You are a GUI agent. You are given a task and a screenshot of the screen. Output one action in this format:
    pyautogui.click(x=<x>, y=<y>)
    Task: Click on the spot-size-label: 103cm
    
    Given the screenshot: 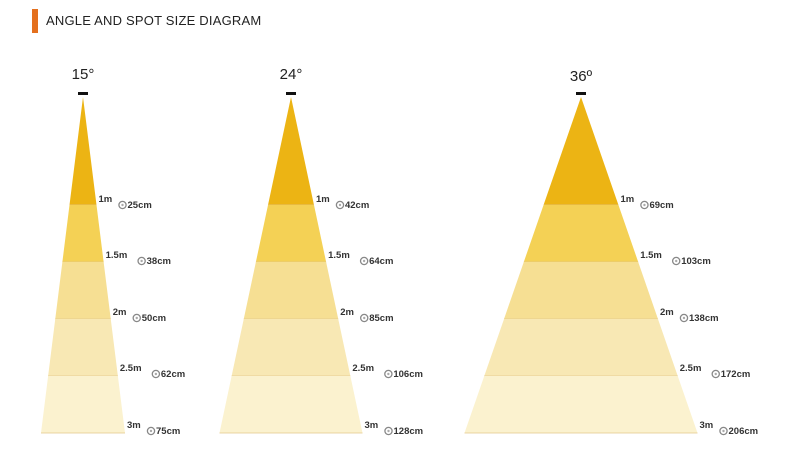 What is the action you would take?
    pyautogui.click(x=696, y=261)
    